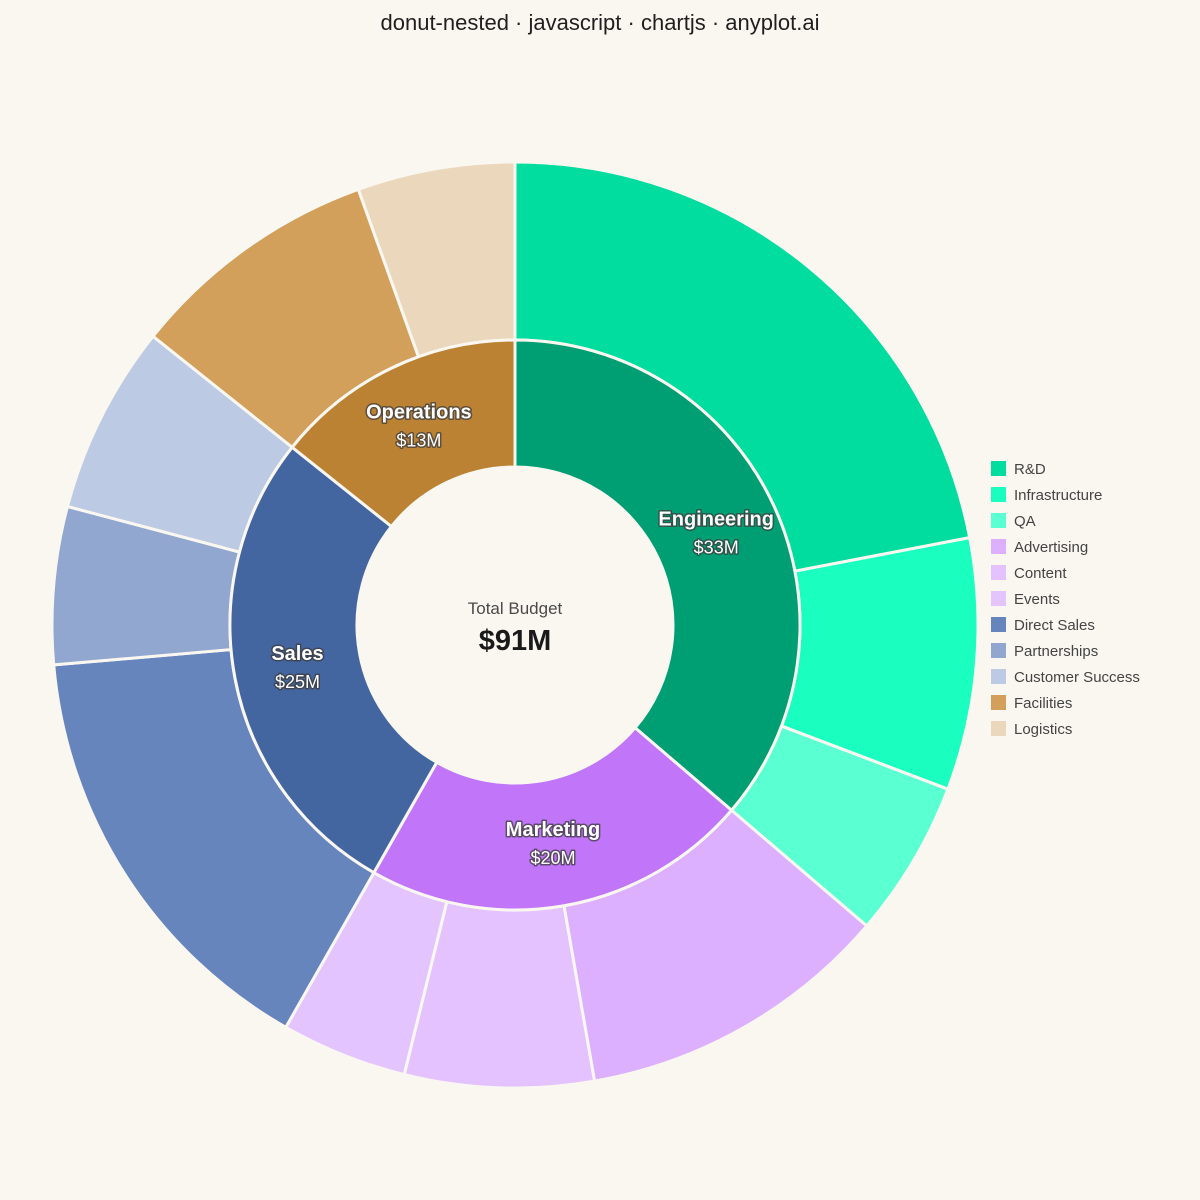  What do you see at coordinates (1043, 729) in the screenshot?
I see `legend-item-logistics: Logistics` at bounding box center [1043, 729].